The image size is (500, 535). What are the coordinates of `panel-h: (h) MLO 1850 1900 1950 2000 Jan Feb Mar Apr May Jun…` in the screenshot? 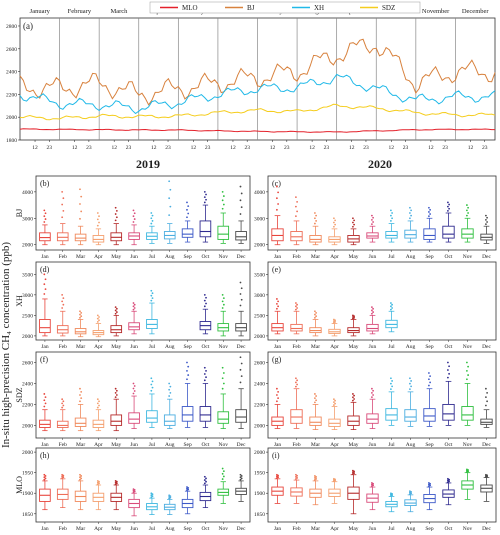 It's located at (133, 489).